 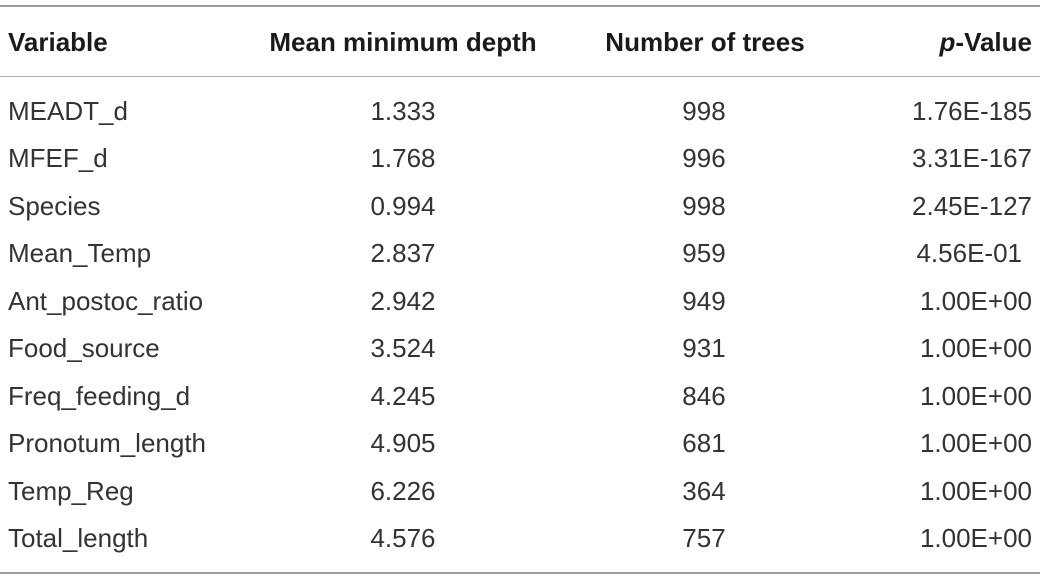 I want to click on cell-variable: MEADT_d, so click(x=68, y=111).